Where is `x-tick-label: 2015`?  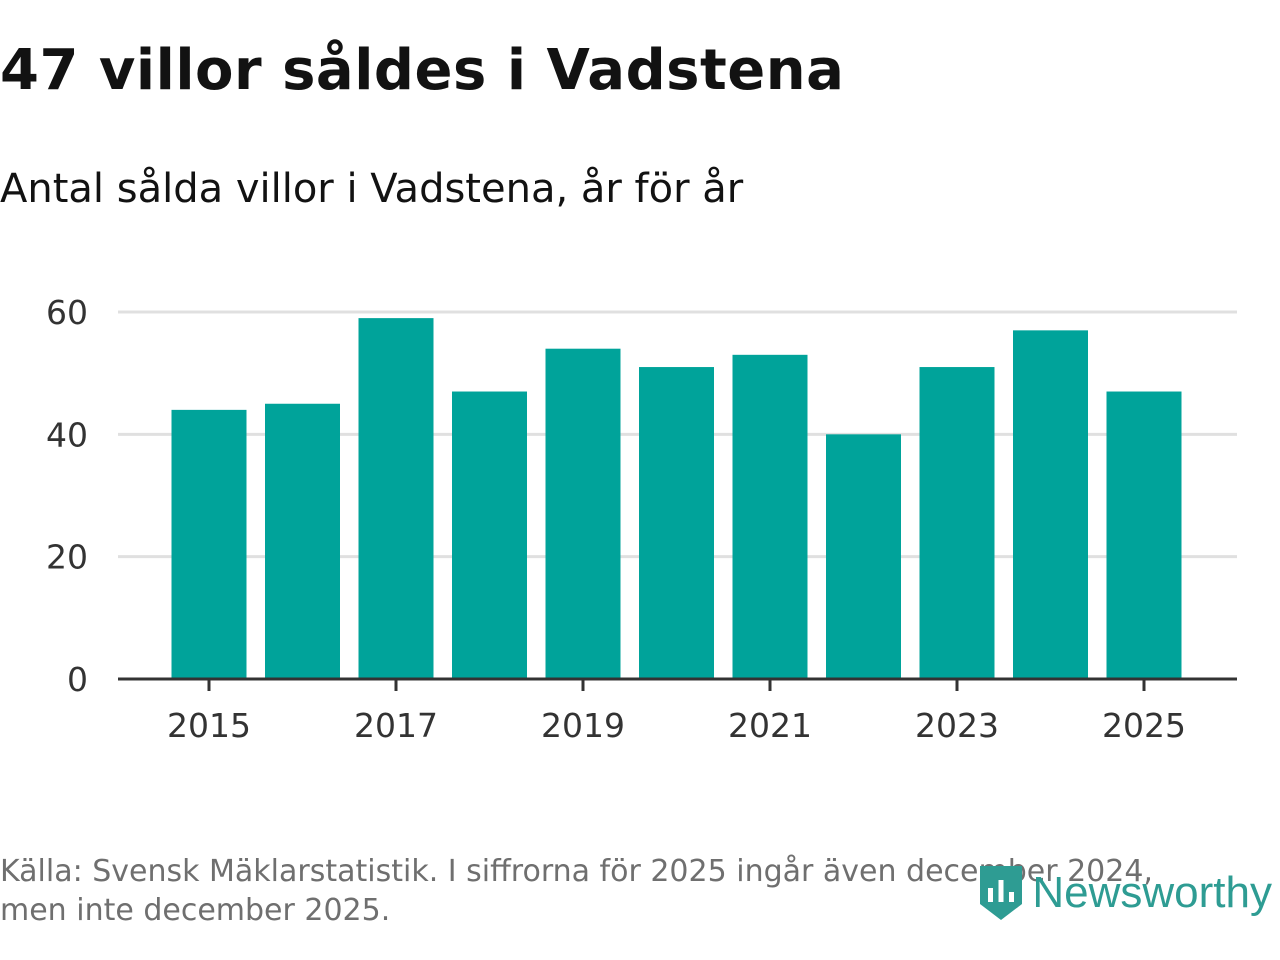 x-tick-label: 2015 is located at coordinates (209, 725).